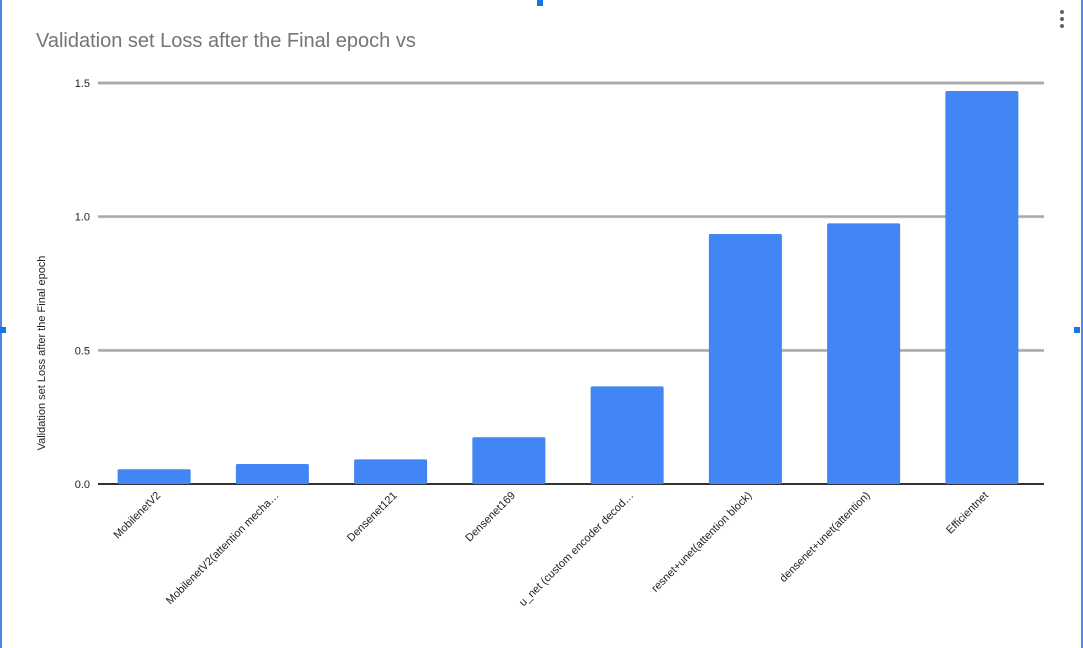 The image size is (1083, 648). I want to click on x-tick-label: densenet+unet(attention), so click(825, 537).